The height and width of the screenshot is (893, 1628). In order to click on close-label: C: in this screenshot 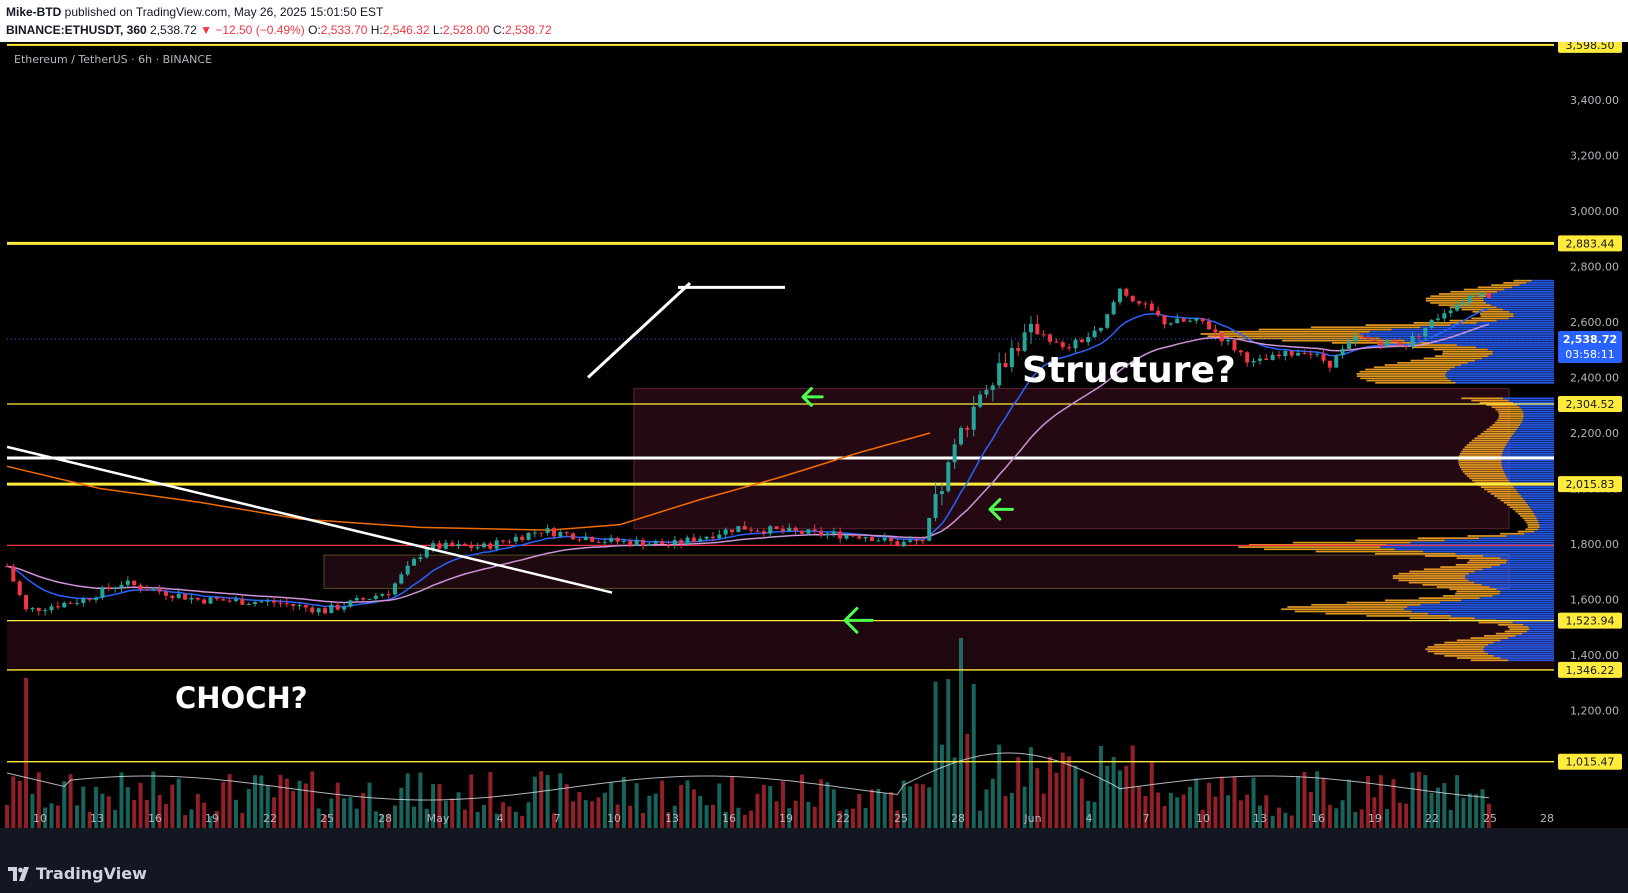, I will do `click(498, 30)`.